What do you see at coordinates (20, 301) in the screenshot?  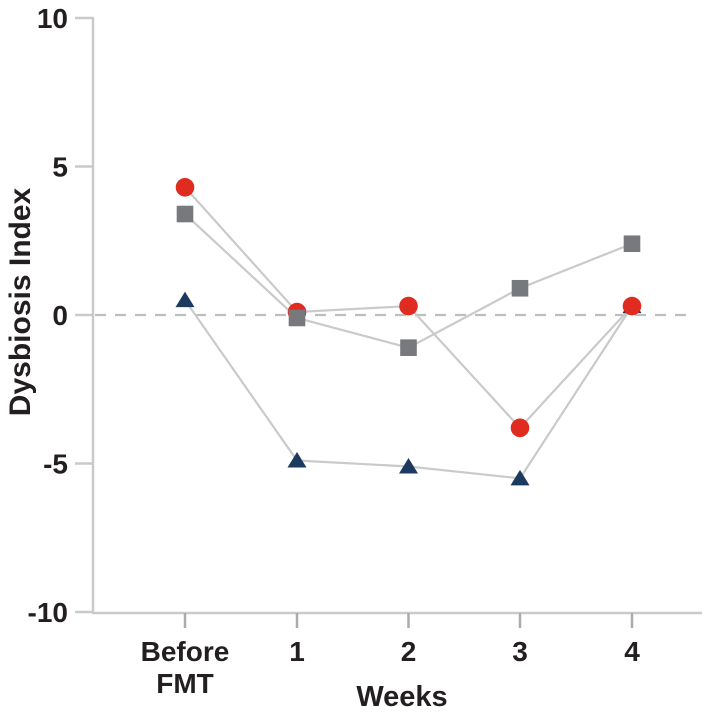 I see `y-axis-title: Dysbiosis Index` at bounding box center [20, 301].